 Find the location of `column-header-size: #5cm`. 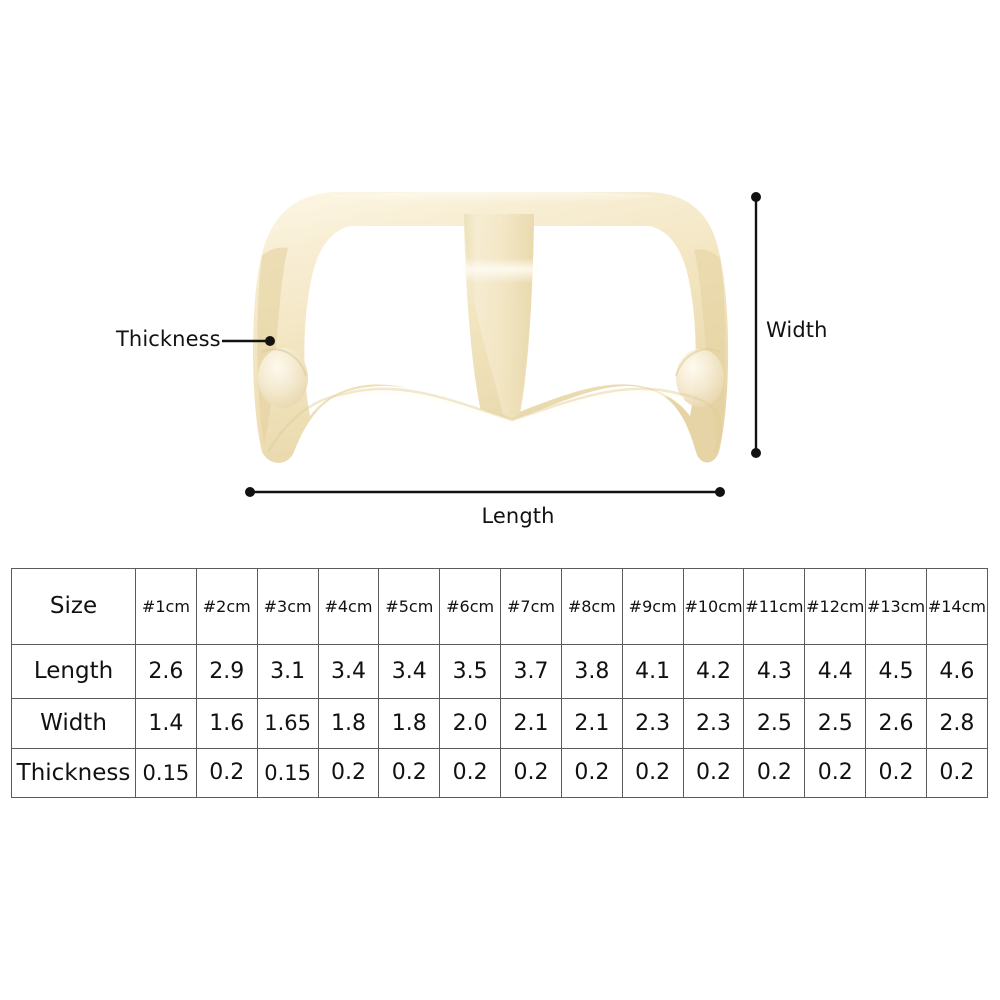

column-header-size: #5cm is located at coordinates (409, 606).